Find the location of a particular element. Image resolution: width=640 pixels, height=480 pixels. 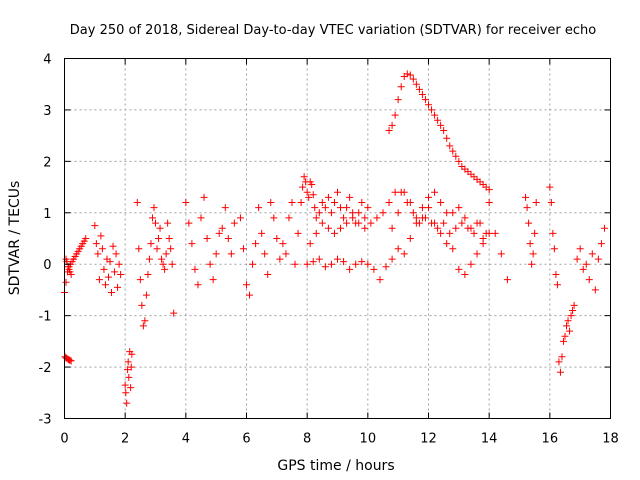

x-axis-label: GPS time / hours is located at coordinates (335, 466).